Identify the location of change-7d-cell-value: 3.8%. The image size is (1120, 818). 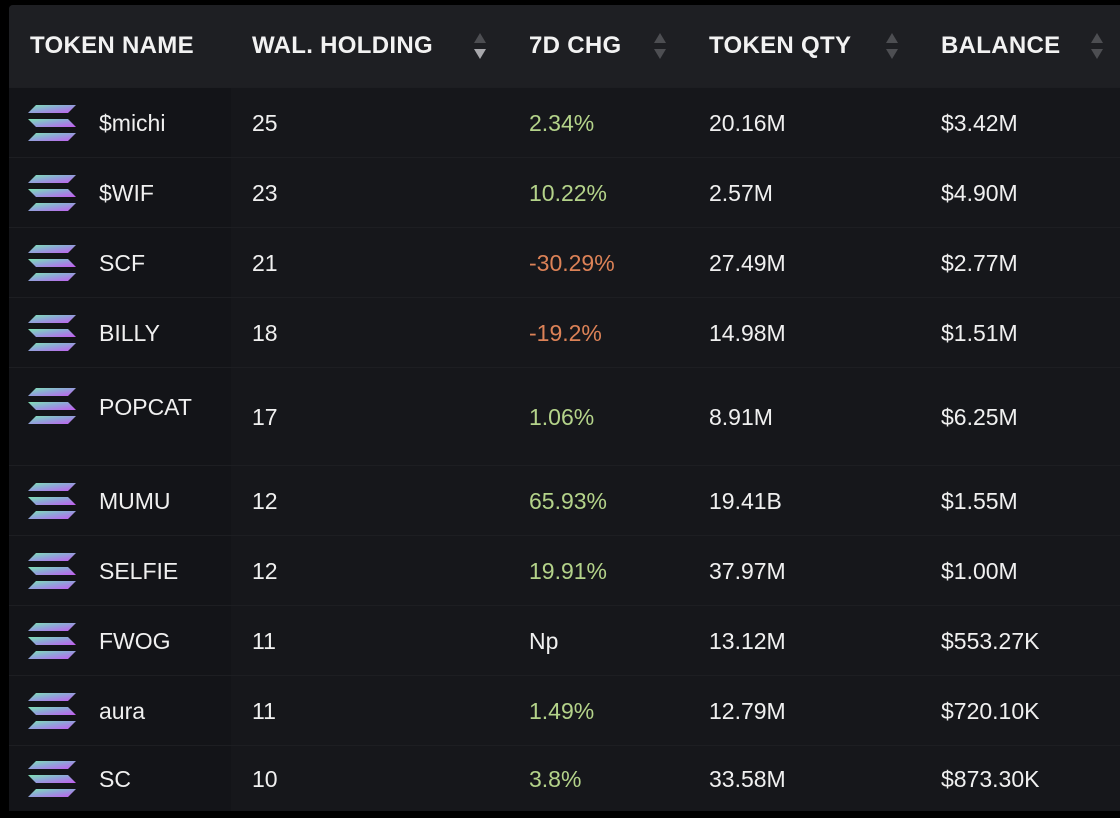
(555, 778).